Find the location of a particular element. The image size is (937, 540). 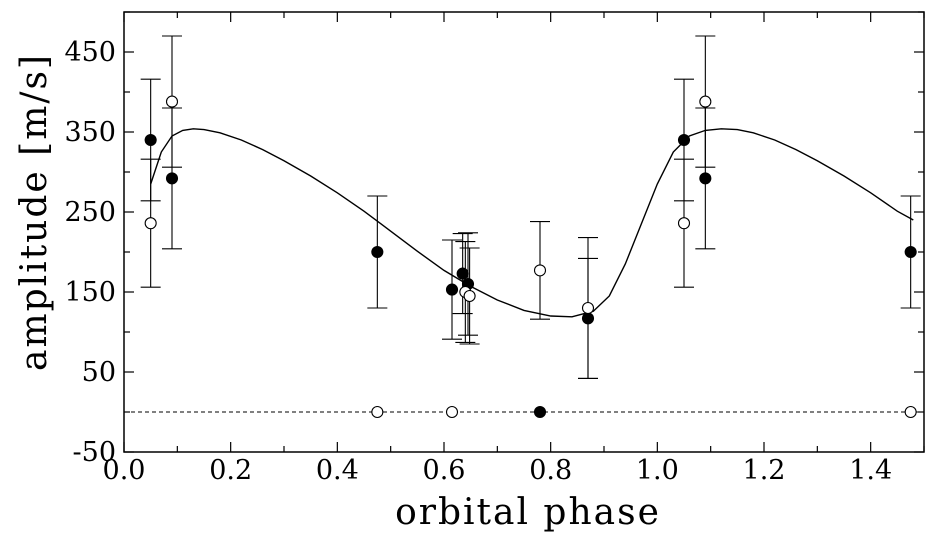

x-tick-label: 0.0 is located at coordinates (124, 470).